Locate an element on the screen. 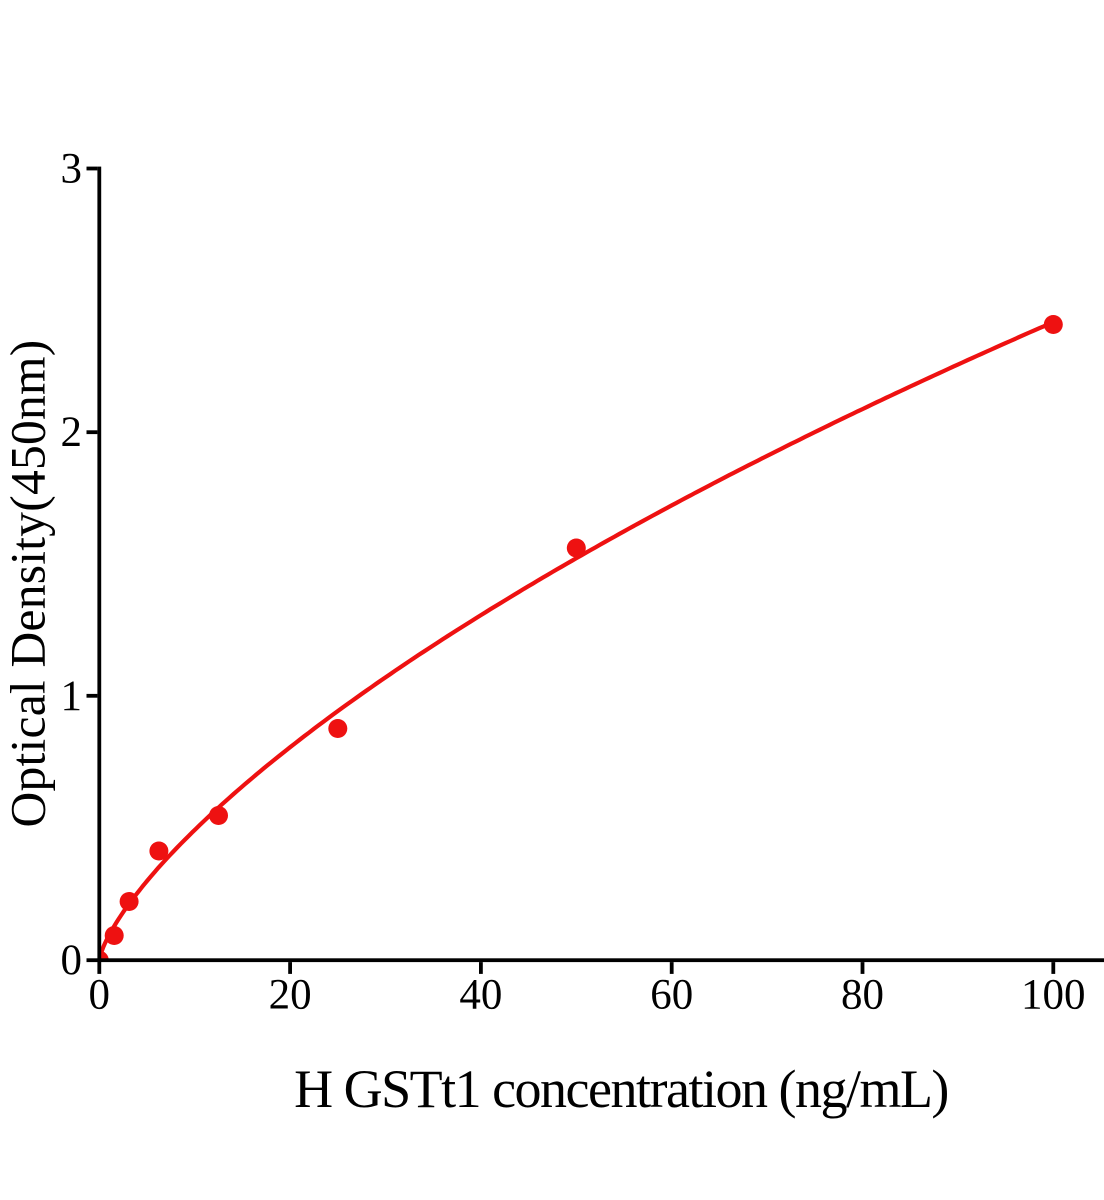  svg-text: 2 is located at coordinates (72, 432).